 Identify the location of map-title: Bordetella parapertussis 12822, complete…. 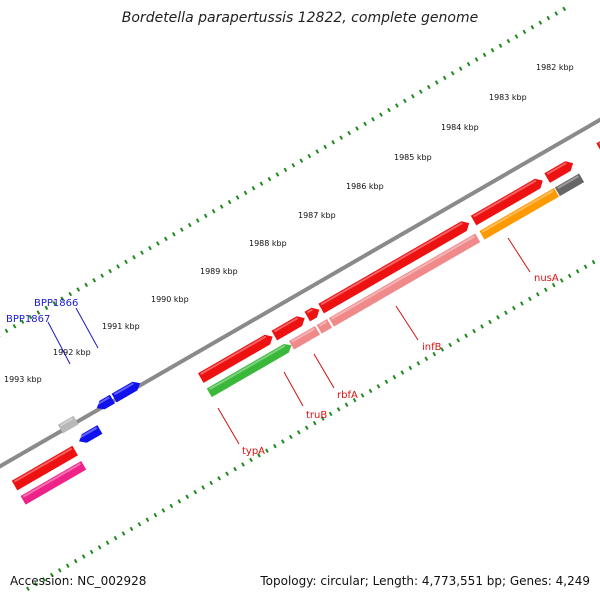
(300, 18).